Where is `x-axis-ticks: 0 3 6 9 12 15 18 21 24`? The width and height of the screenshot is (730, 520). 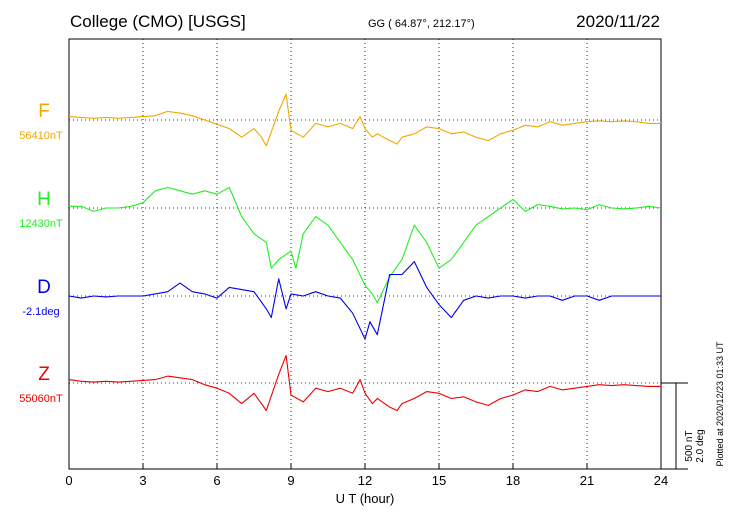 x-axis-ticks: 0 3 6 9 12 15 18 21 24 is located at coordinates (366, 475).